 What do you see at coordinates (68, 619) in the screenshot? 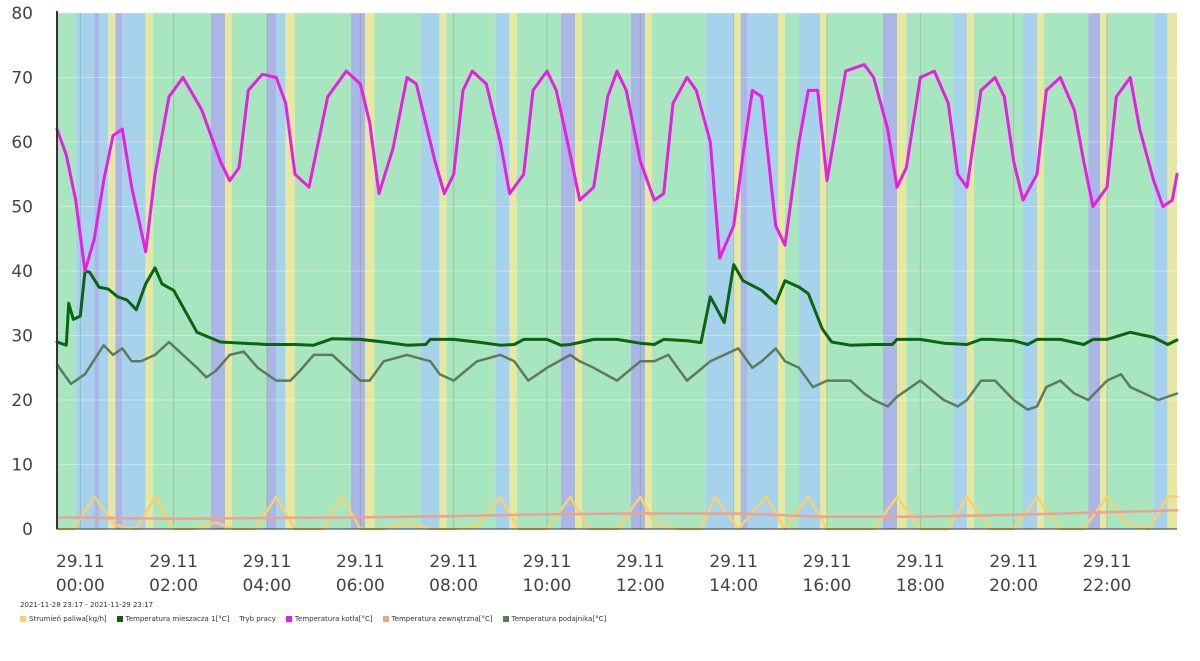
I see `legend-label: Strumień paliwa[kg/h]` at bounding box center [68, 619].